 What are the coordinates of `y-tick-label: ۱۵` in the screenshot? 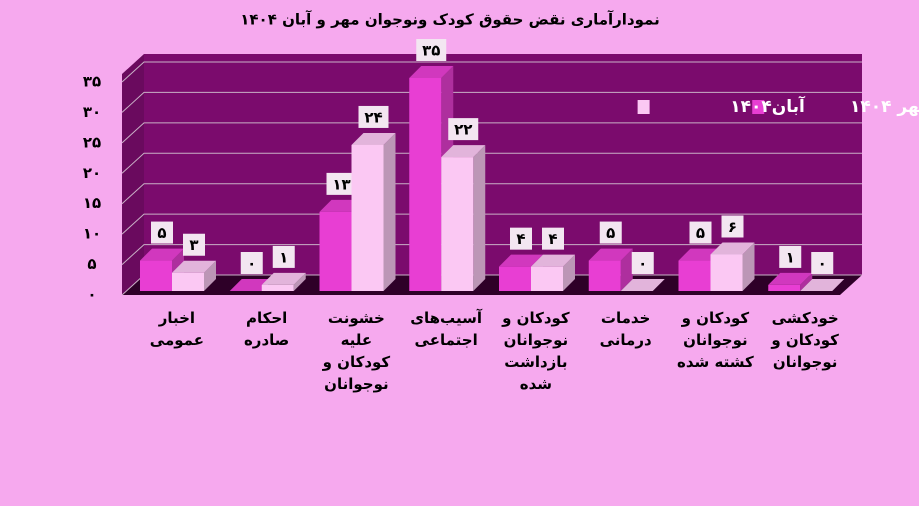 It's located at (92, 203).